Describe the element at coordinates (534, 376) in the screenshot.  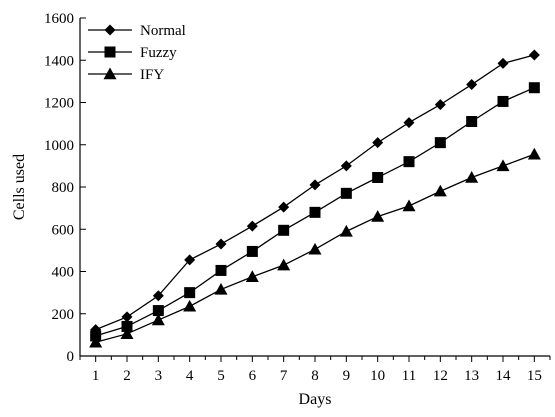
I see `x-tick-label: 15` at that location.